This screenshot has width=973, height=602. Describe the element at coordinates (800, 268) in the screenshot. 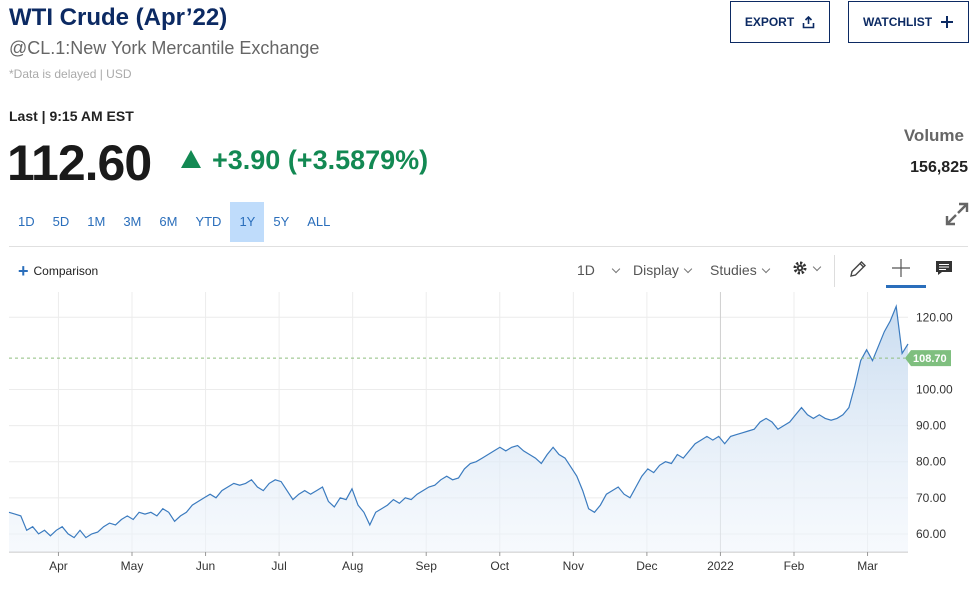

I see `gear-icon` at that location.